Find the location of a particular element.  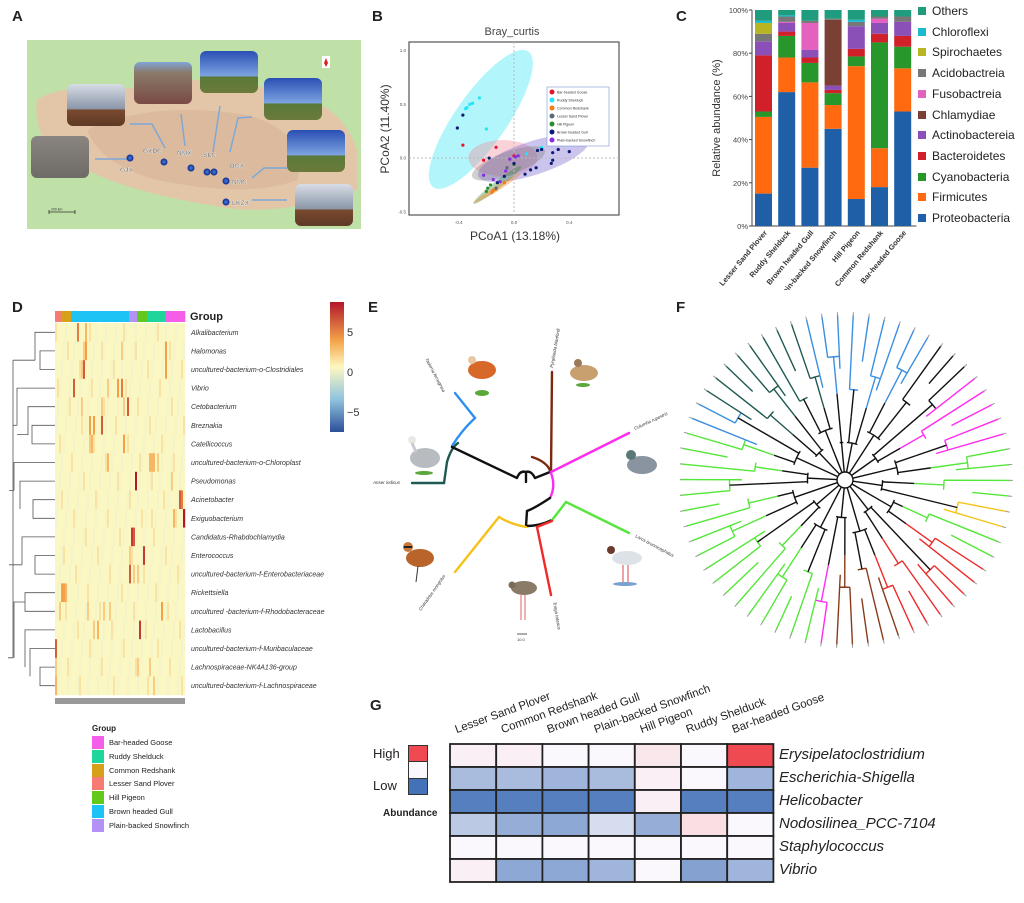

site-label: GXDC is located at coordinates (152, 151).